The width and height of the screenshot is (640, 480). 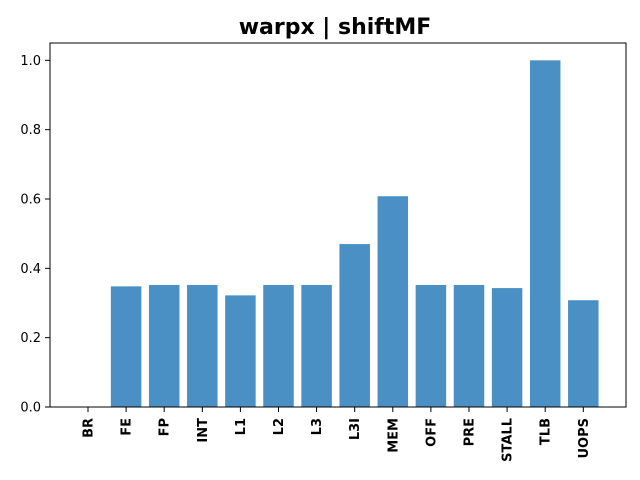 What do you see at coordinates (431, 345) in the screenshot?
I see `bar-off` at bounding box center [431, 345].